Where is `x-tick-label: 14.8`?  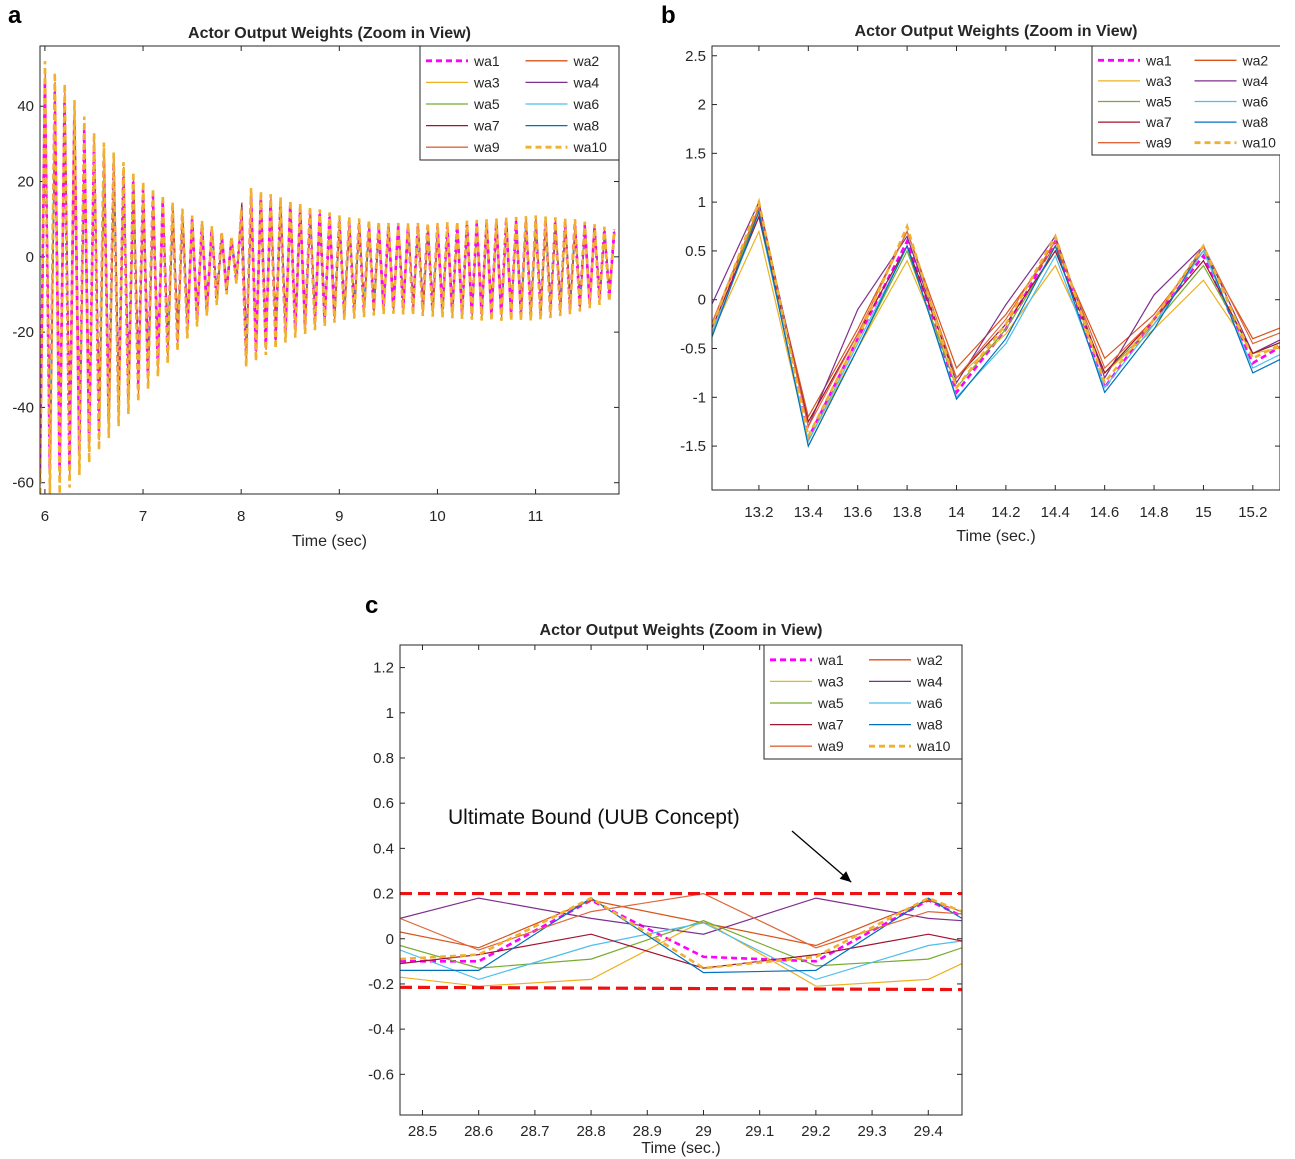 x-tick-label: 14.8 is located at coordinates (1153, 512).